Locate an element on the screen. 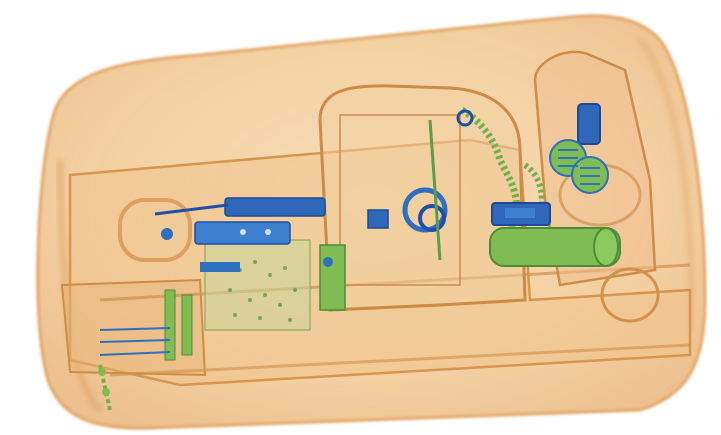  zipper is located at coordinates (105, 387).